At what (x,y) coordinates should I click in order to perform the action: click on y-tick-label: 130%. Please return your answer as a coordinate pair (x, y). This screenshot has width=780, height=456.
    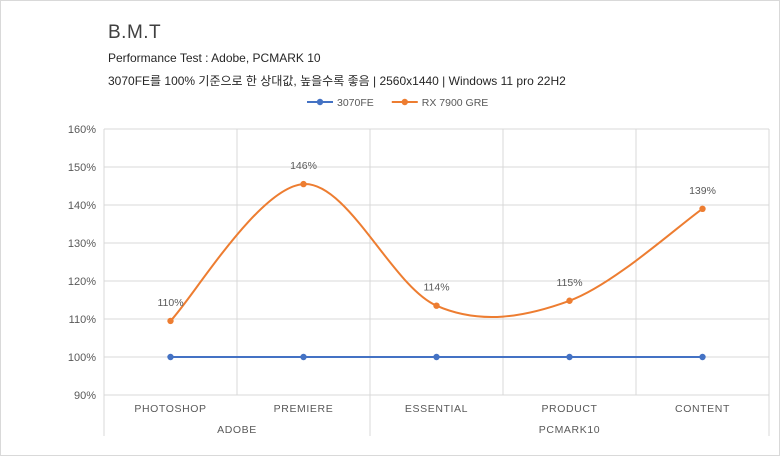
    Looking at the image, I should click on (82, 244).